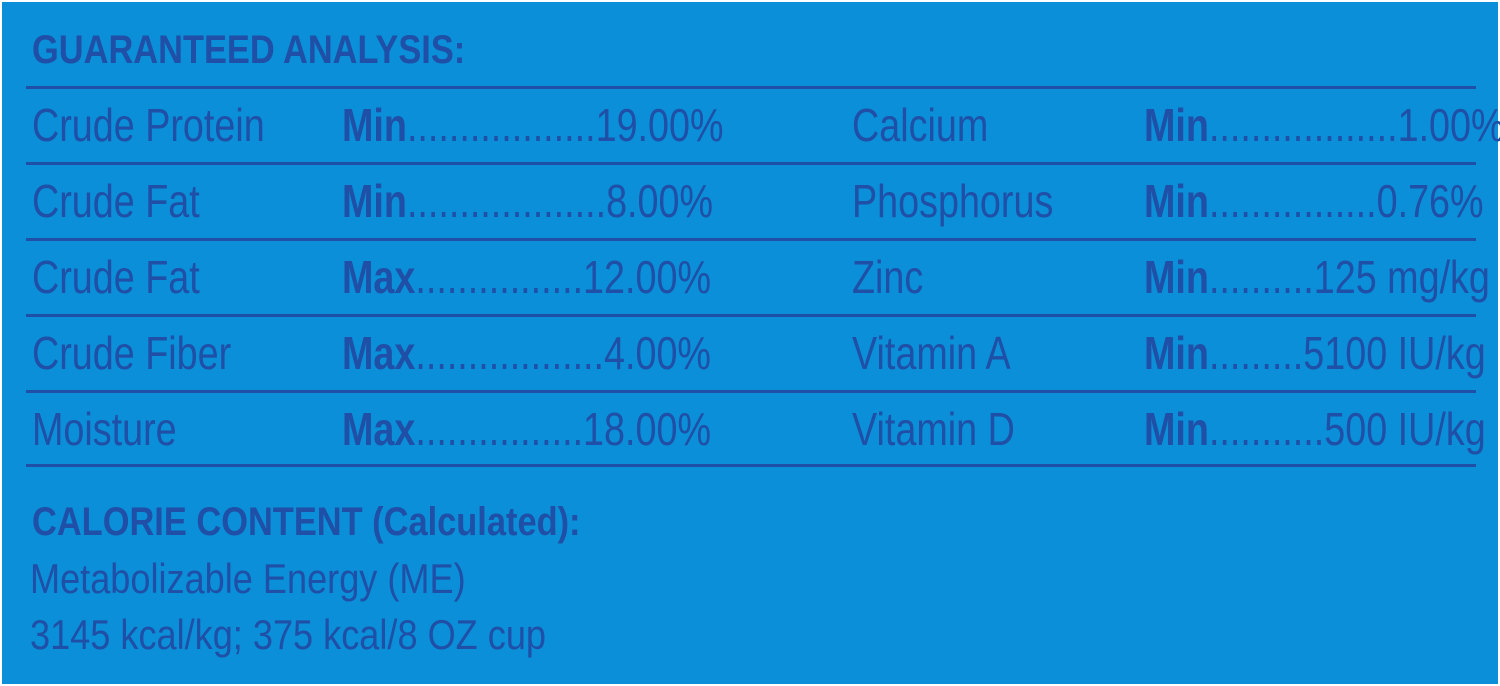 Image resolution: width=1500 pixels, height=686 pixels. What do you see at coordinates (953, 201) in the screenshot?
I see `nutrient-name: Phosphorus` at bounding box center [953, 201].